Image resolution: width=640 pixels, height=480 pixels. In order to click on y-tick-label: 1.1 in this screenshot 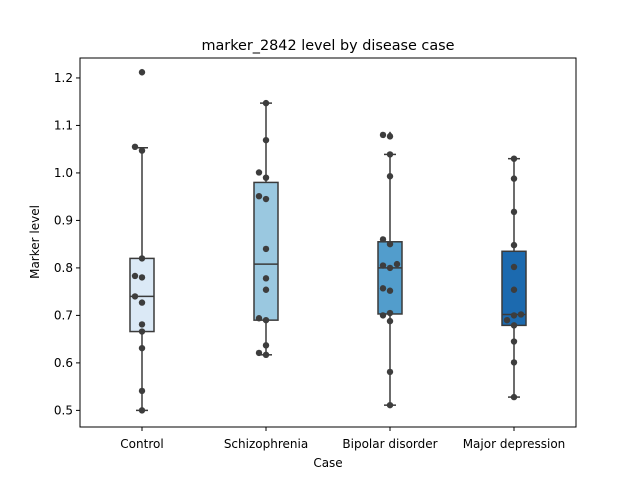, I will do `click(63, 125)`.